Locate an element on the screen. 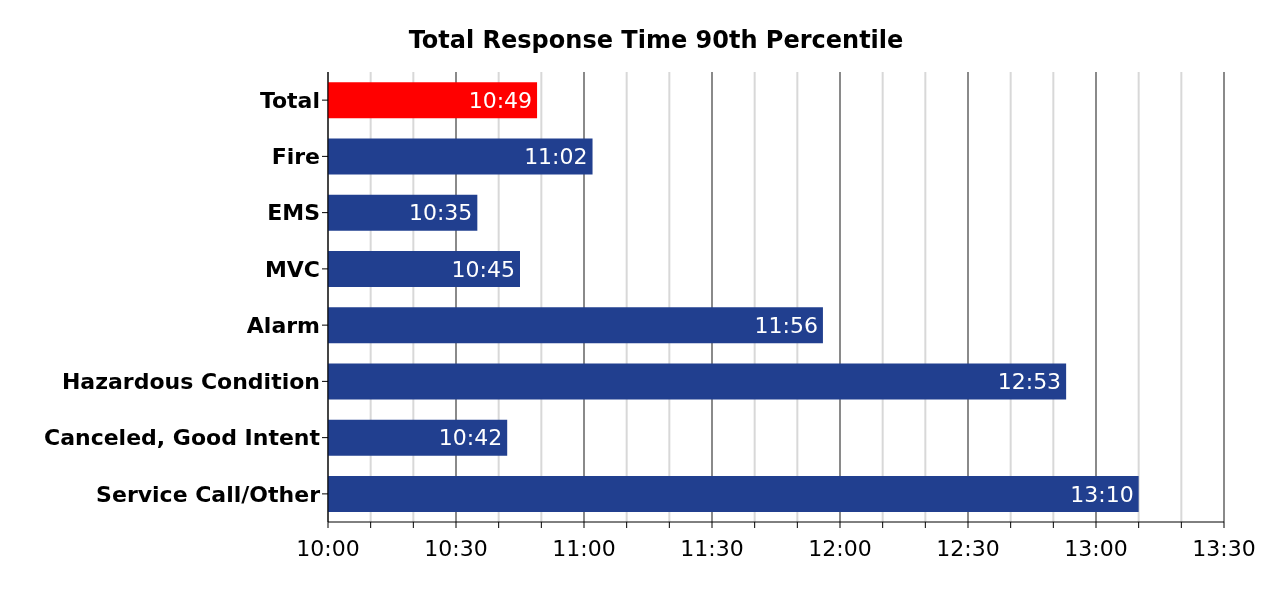  x-tick-label: 10:00 is located at coordinates (328, 548).